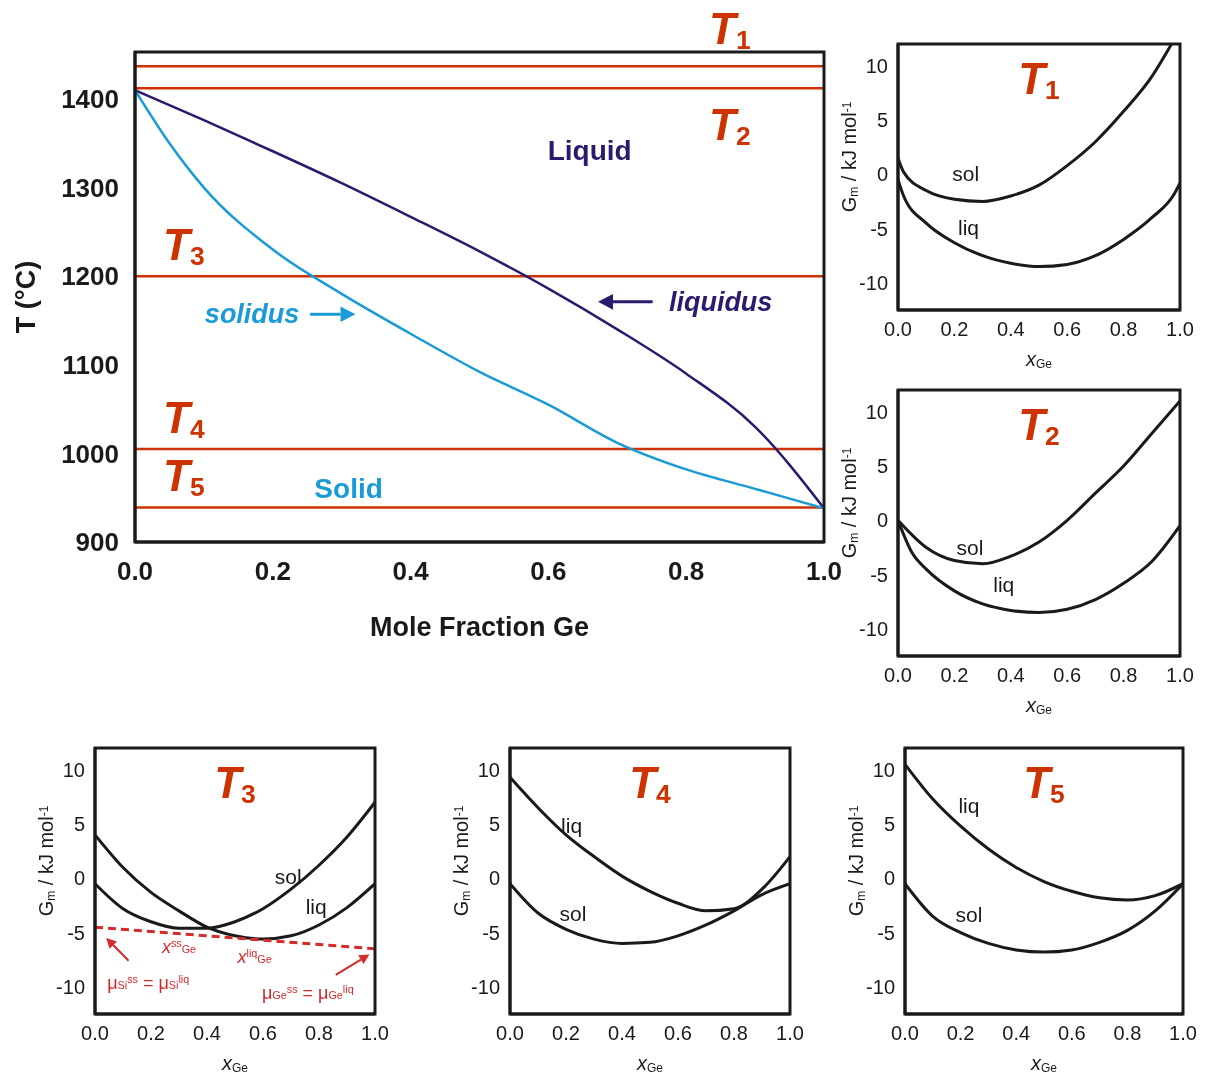 Image resolution: width=1222 pixels, height=1080 pixels. What do you see at coordinates (90, 365) in the screenshot?
I see `y-tick-label: 1100` at bounding box center [90, 365].